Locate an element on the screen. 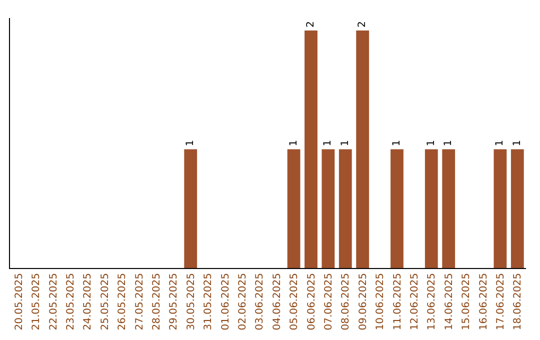 This screenshot has width=540, height=340. x-tick-label: 13.06.2025 is located at coordinates (432, 301).